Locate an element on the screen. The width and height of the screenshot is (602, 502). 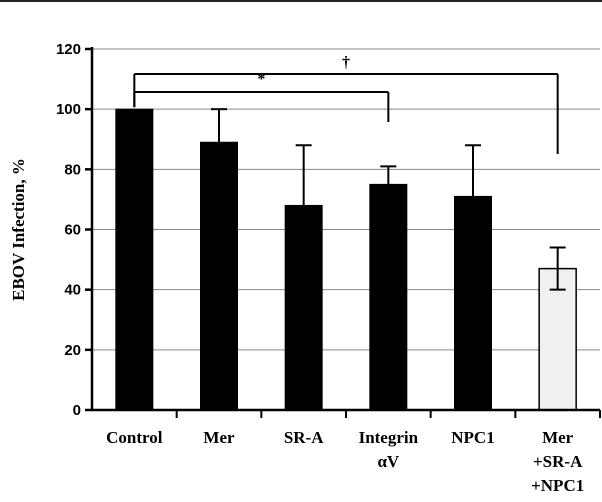
y-tick-label: 20 is located at coordinates (72, 350).